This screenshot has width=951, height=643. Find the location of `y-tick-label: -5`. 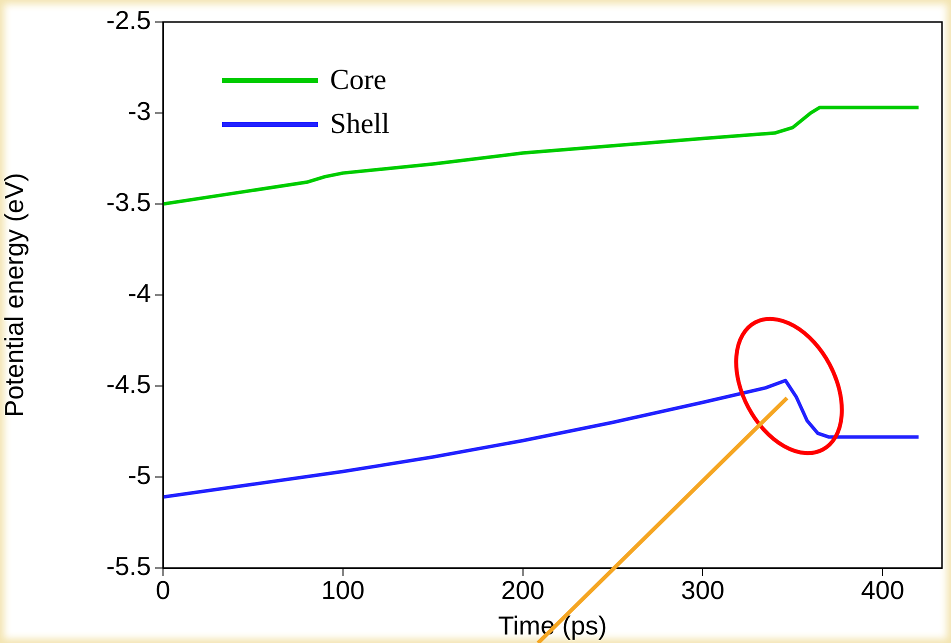

y-tick-label: -5 is located at coordinates (139, 475).